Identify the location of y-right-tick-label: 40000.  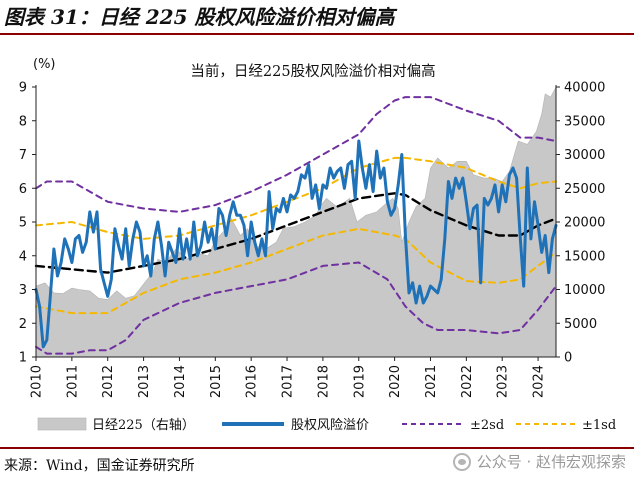
(584, 88).